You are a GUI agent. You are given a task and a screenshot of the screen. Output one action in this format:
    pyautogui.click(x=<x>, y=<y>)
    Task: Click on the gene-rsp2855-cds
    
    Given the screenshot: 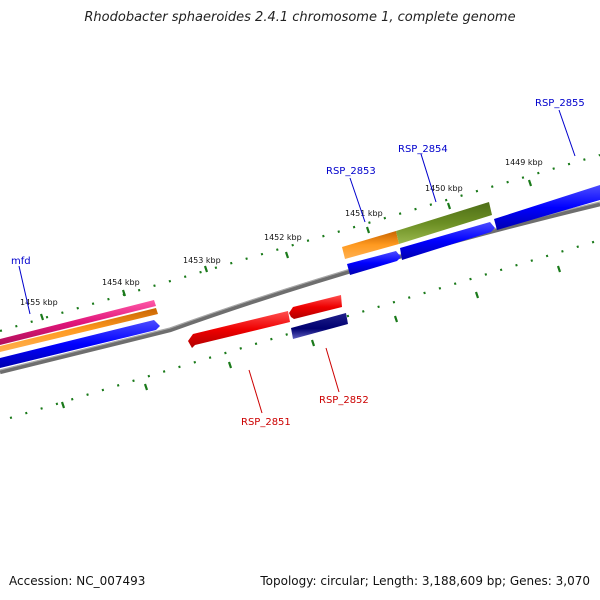 What is the action you would take?
    pyautogui.click(x=547, y=207)
    